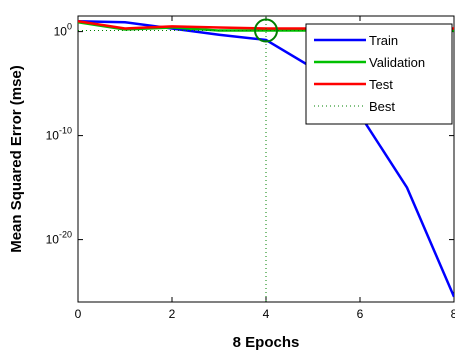 This screenshot has height=354, width=455. I want to click on x-tick-label: 0, so click(78, 314).